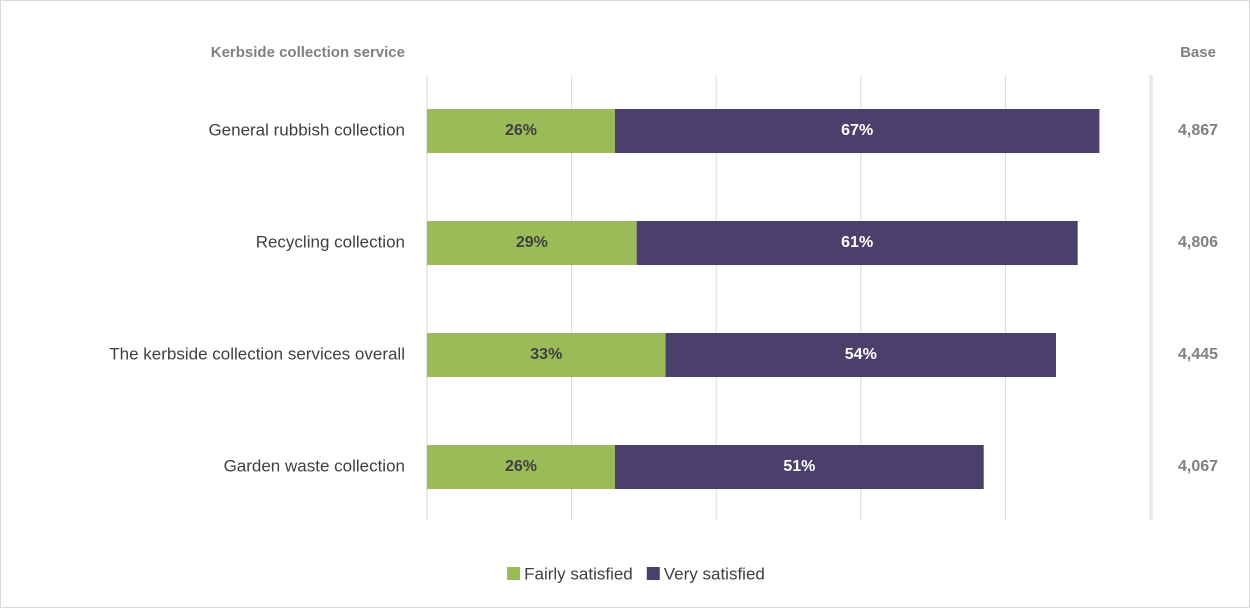 Image resolution: width=1250 pixels, height=608 pixels. I want to click on data-label: 67%, so click(857, 130).